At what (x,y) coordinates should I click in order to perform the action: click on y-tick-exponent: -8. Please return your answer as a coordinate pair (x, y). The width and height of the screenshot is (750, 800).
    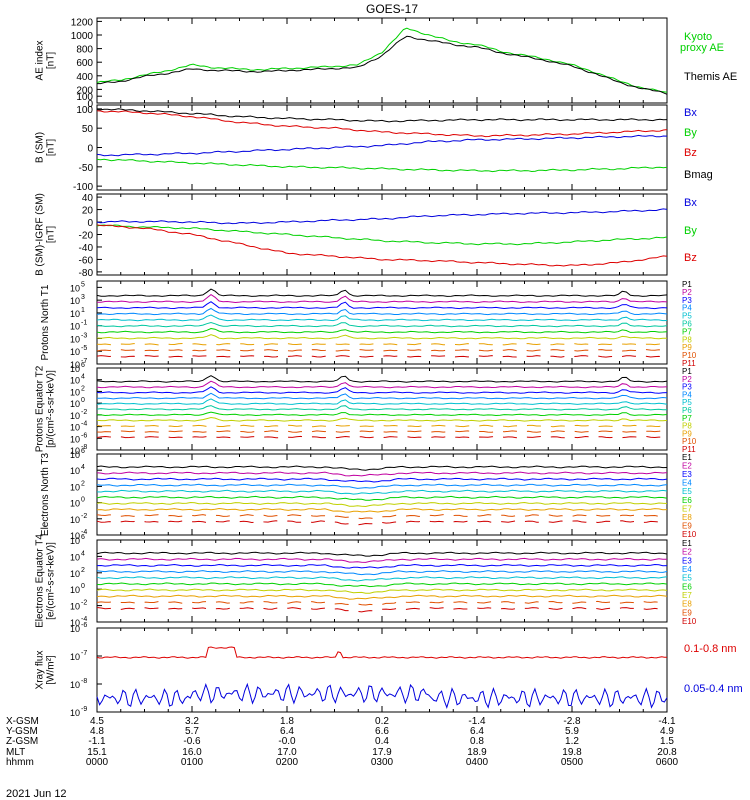
    Looking at the image, I should click on (84, 681).